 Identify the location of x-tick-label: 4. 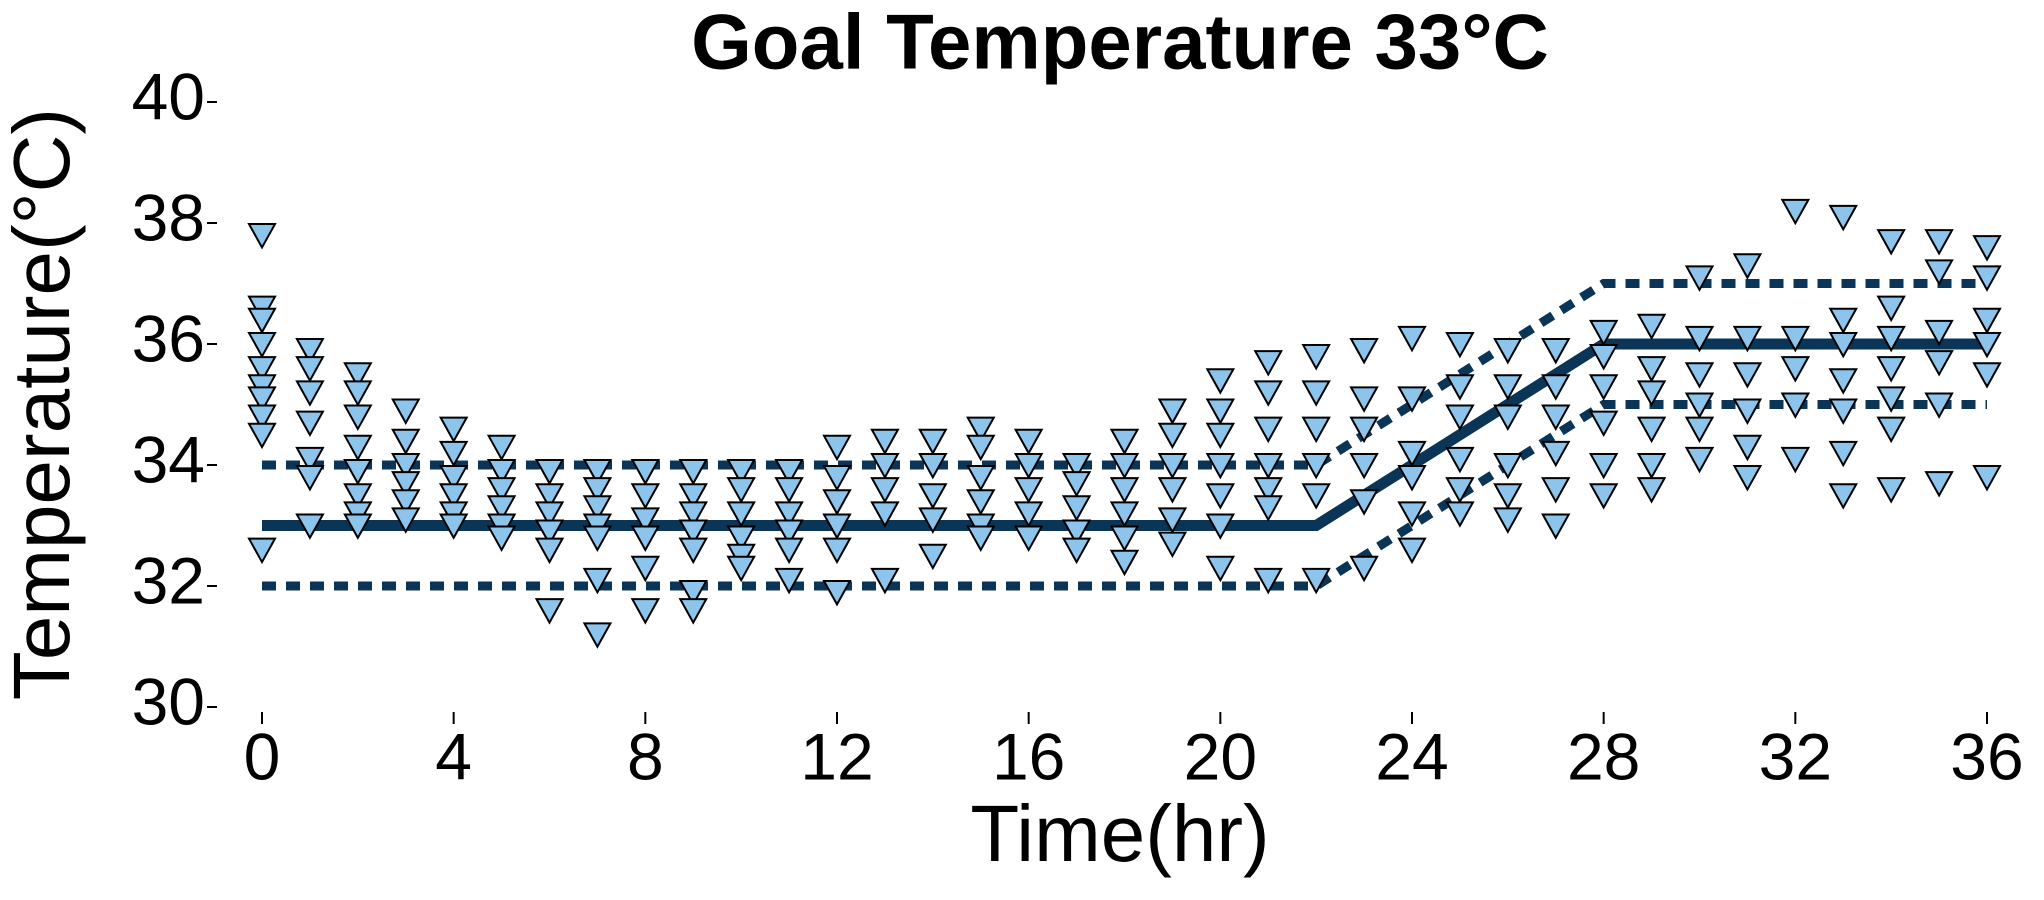
(453, 756).